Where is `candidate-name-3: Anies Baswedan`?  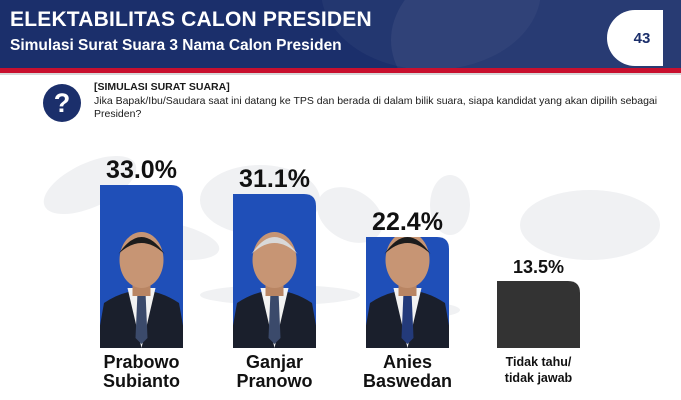
candidate-name-3: Anies Baswedan is located at coordinates (407, 372).